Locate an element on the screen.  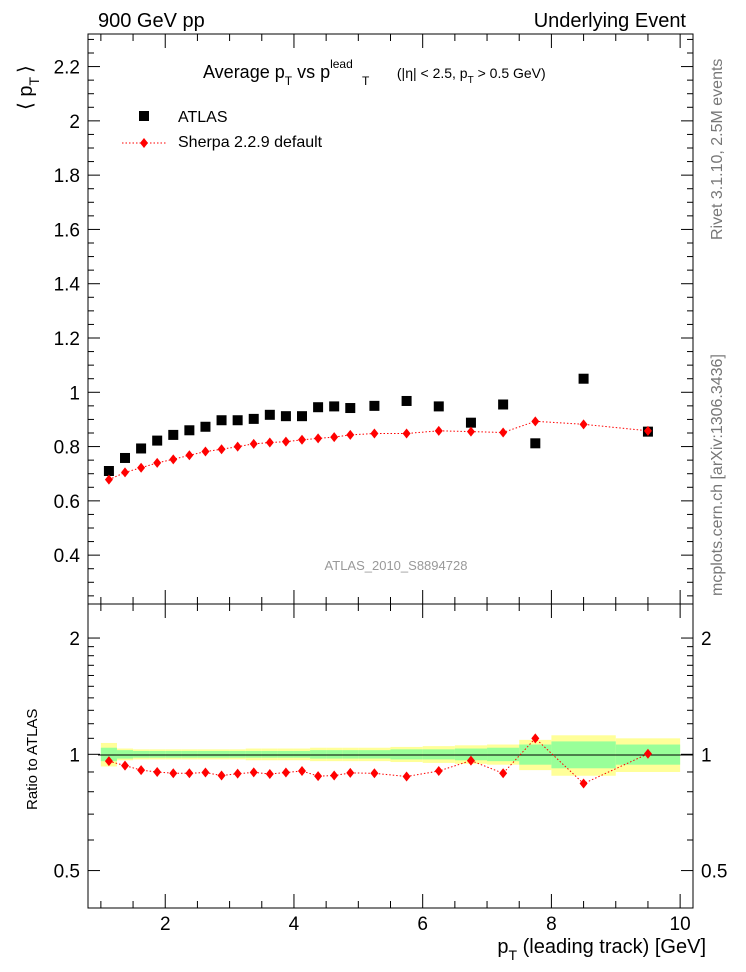
main-y-tick-label: 1.8 is located at coordinates (67, 176).